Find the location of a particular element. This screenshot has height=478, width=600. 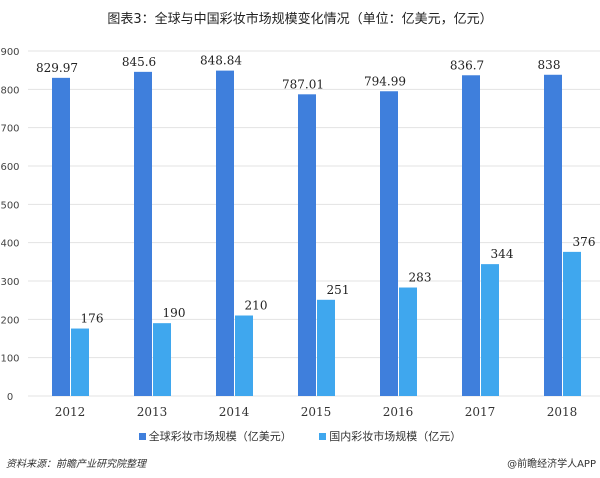

x-tick-label: 2015 is located at coordinates (316, 412).